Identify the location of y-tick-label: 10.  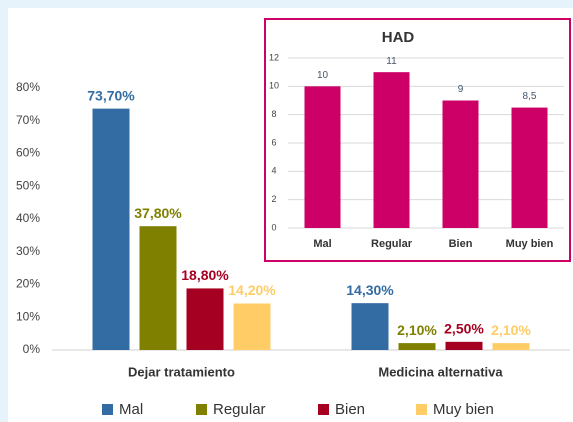
(274, 86).